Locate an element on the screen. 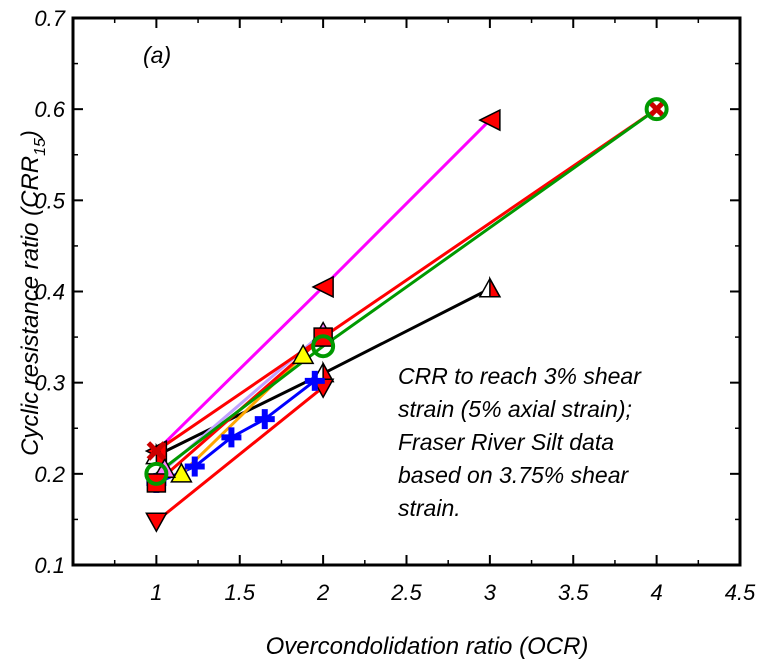 This screenshot has height=662, width=762. x-tick-label: 2.5 is located at coordinates (406, 592).